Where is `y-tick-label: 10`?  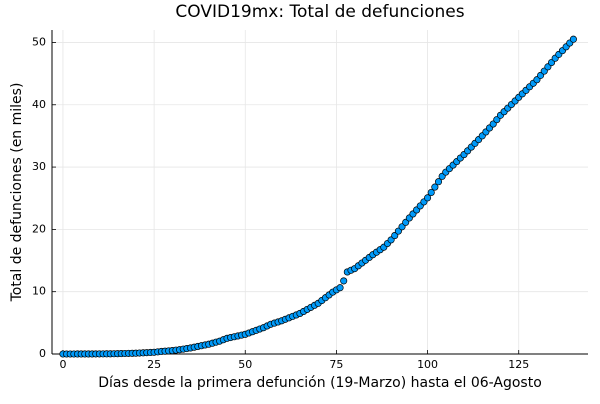 y-tick-label: 10 is located at coordinates (39, 291).